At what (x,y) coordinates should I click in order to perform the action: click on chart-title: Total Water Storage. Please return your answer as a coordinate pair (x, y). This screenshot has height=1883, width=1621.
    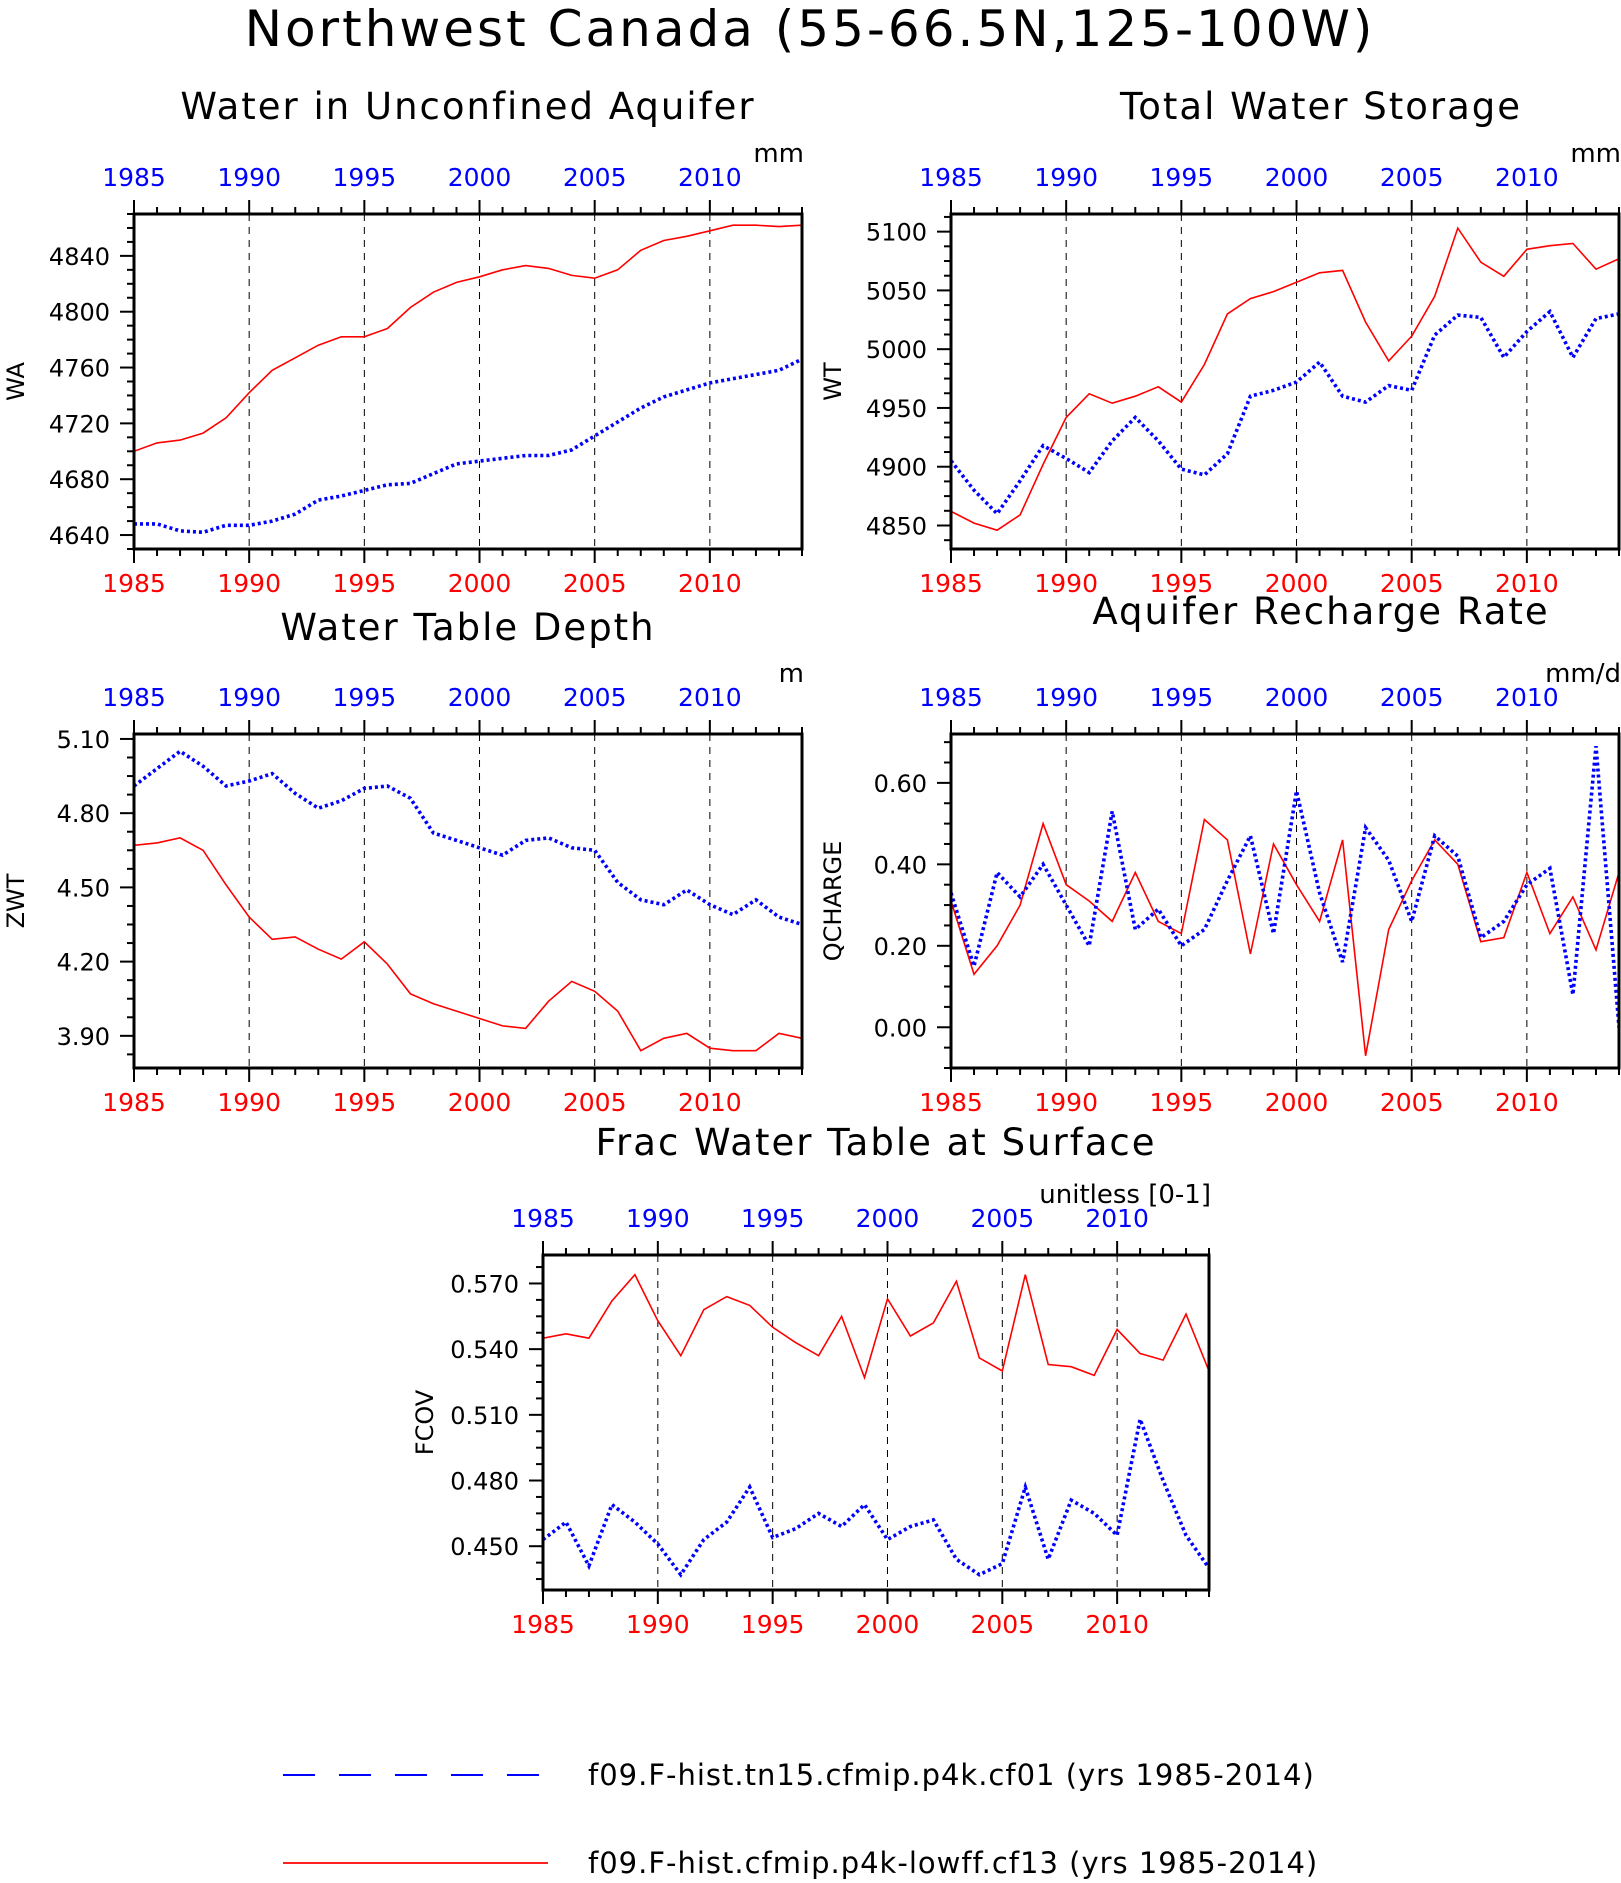
    Looking at the image, I should click on (1320, 106).